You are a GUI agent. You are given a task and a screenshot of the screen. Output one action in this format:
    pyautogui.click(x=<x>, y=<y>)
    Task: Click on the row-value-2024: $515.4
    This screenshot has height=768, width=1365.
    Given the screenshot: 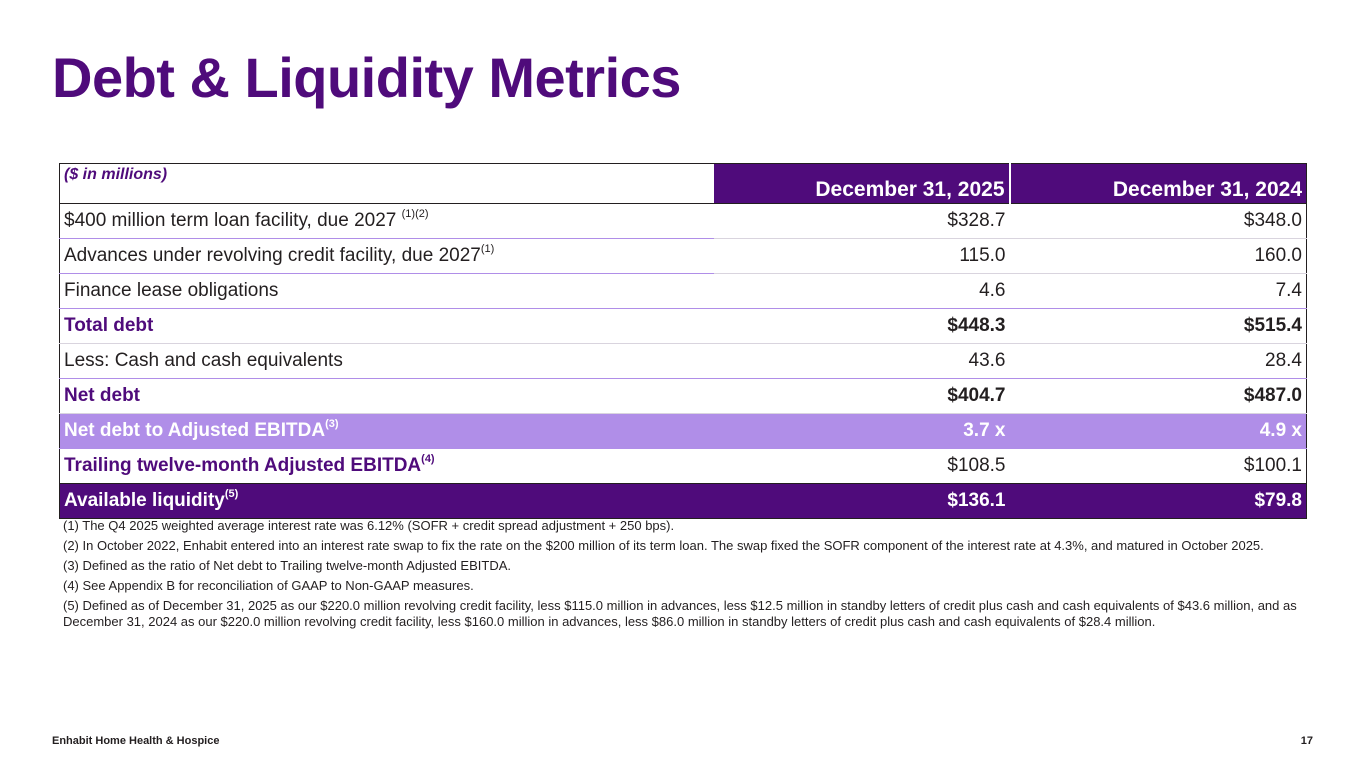 What is the action you would take?
    pyautogui.click(x=1158, y=326)
    